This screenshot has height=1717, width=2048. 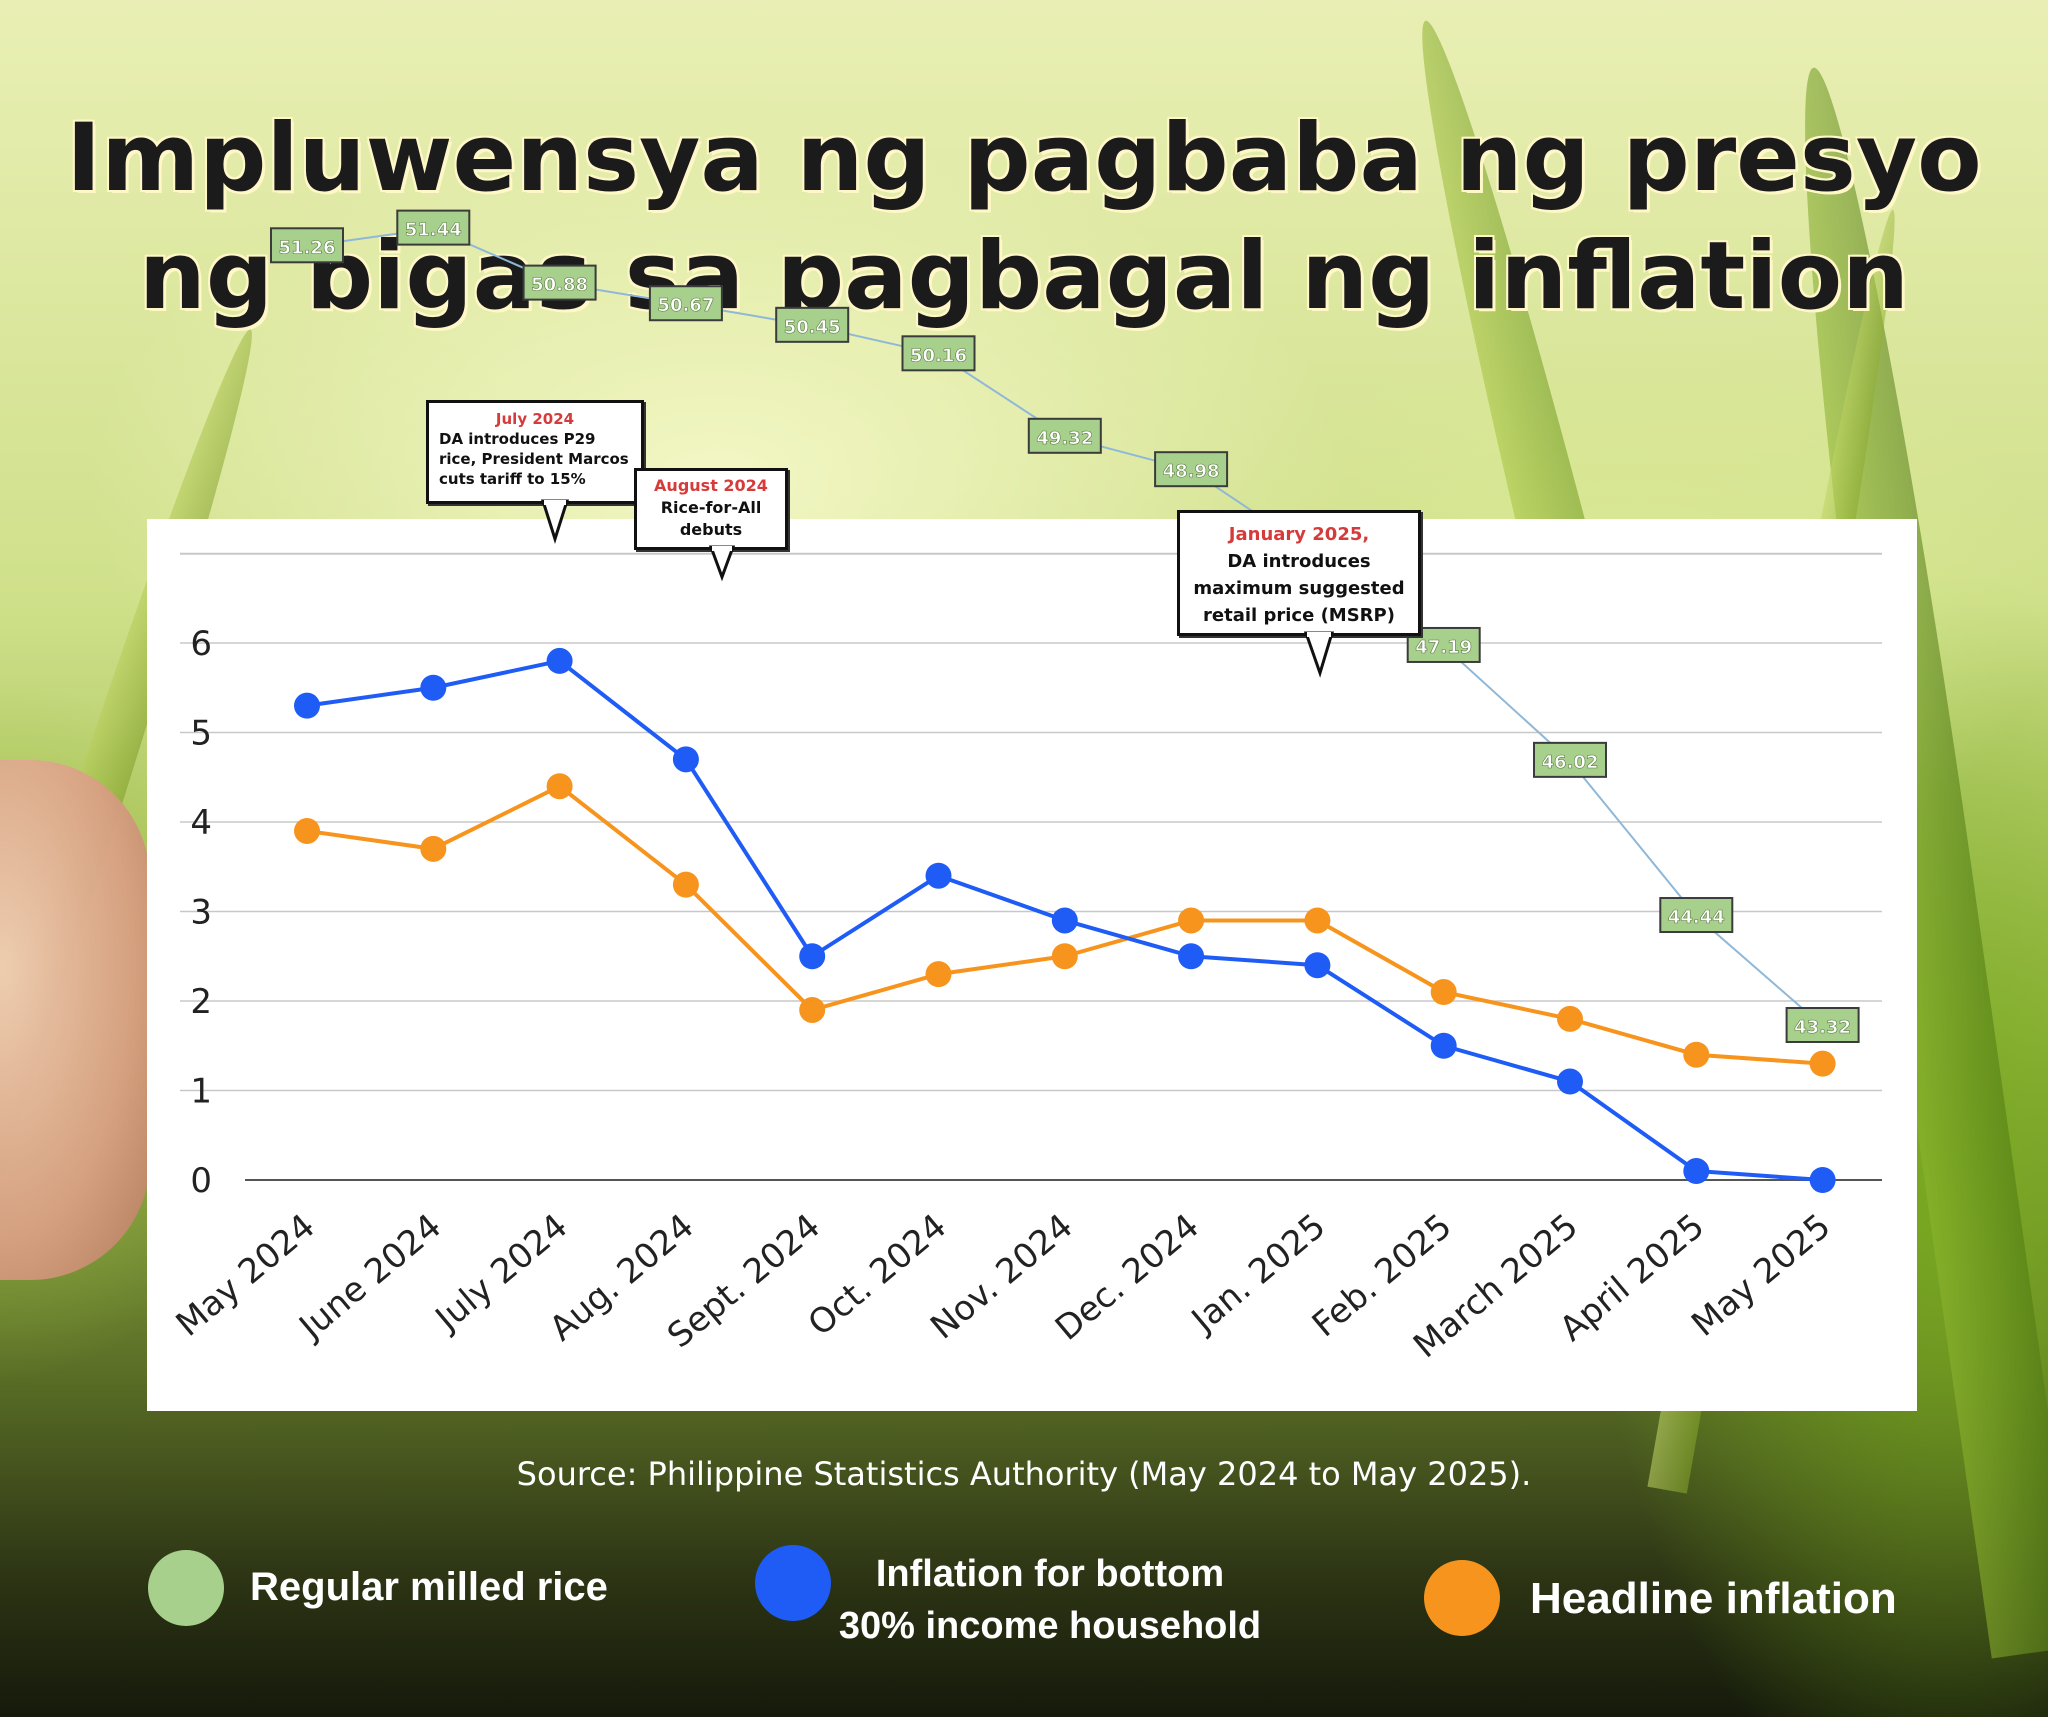 What do you see at coordinates (1761, 1275) in the screenshot?
I see `x-tick-label: May 2025` at bounding box center [1761, 1275].